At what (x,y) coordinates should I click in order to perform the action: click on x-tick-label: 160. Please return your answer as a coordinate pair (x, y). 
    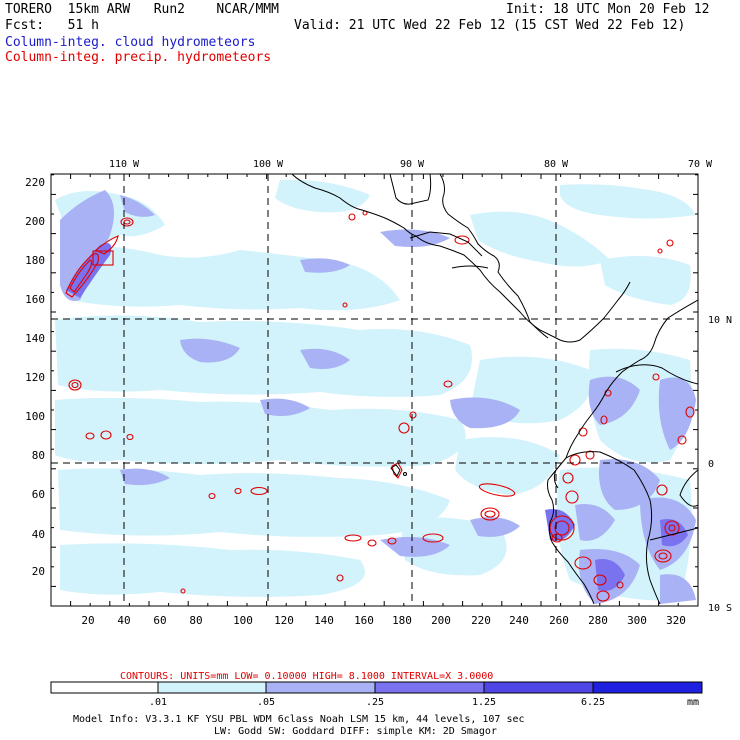
    Looking at the image, I should click on (364, 620).